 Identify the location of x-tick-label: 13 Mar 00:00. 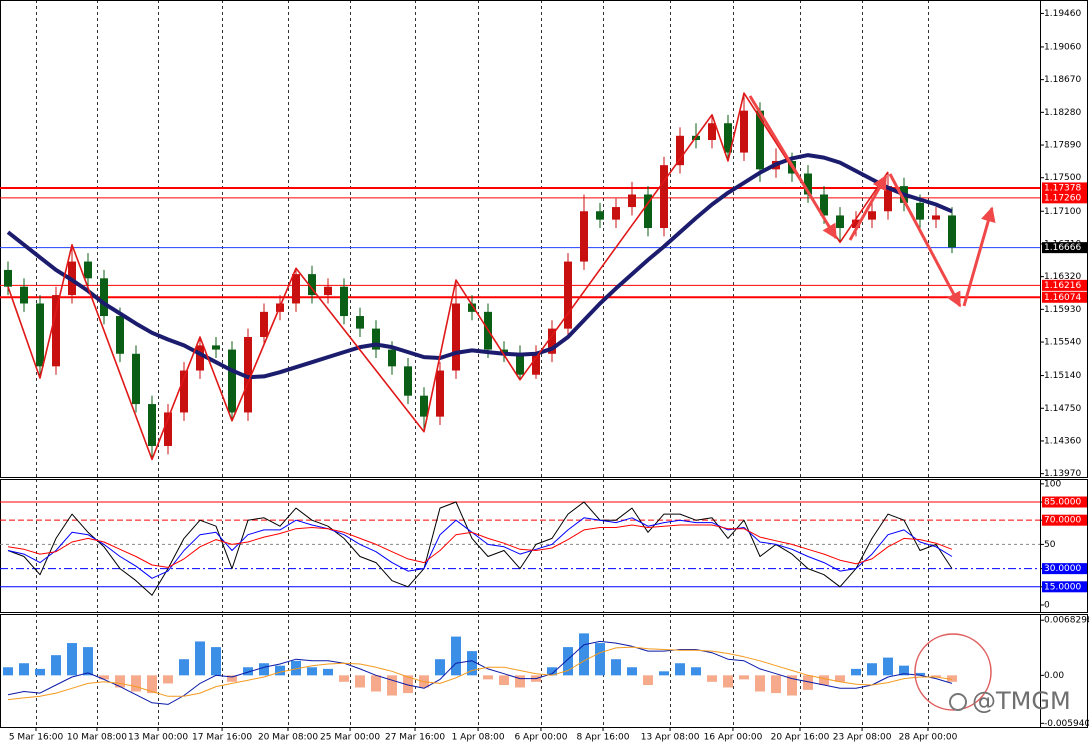
(158, 738).